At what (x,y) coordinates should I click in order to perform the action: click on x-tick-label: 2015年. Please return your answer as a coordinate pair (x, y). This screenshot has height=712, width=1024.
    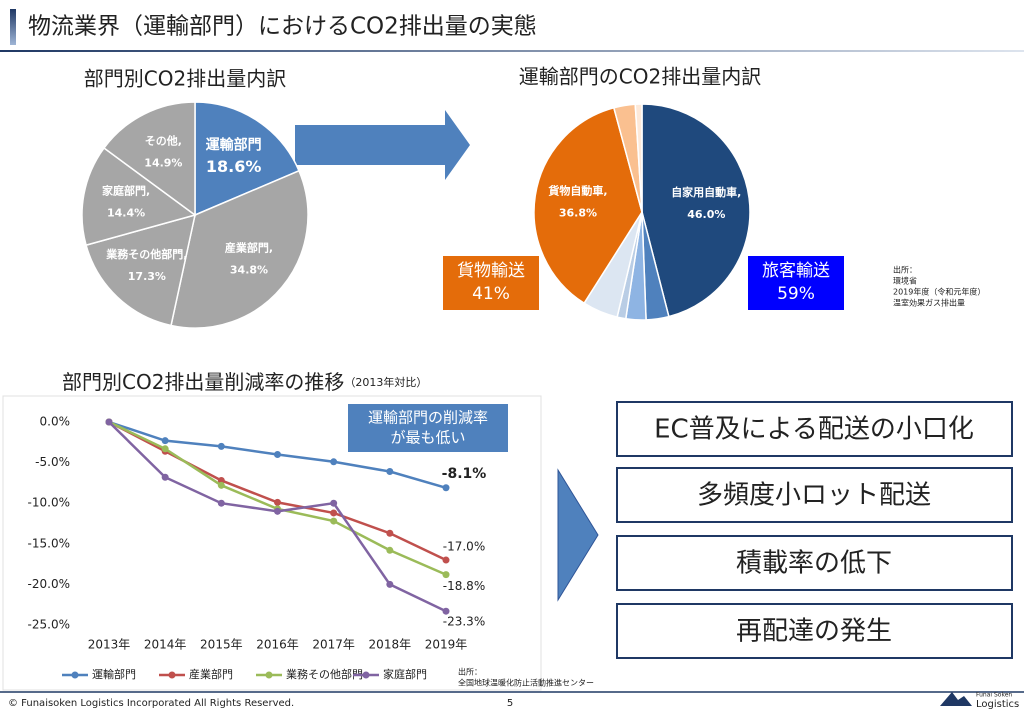
    Looking at the image, I should click on (221, 645).